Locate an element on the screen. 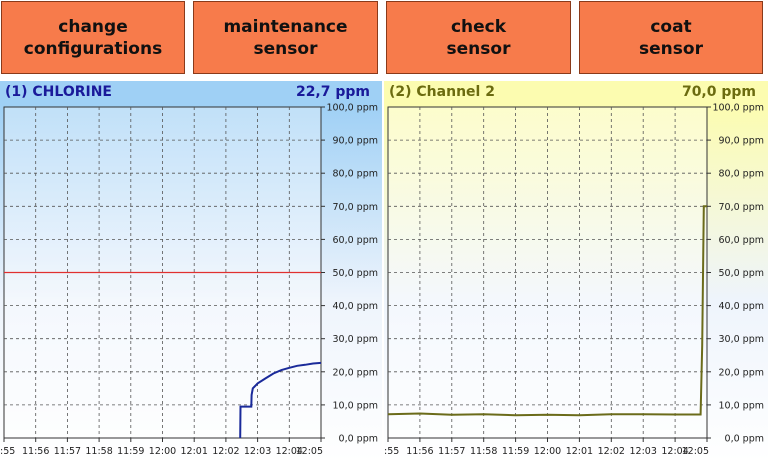 Image resolution: width=768 pixels, height=461 pixels. chlorine-title: (1) CHLORINE is located at coordinates (58, 92).